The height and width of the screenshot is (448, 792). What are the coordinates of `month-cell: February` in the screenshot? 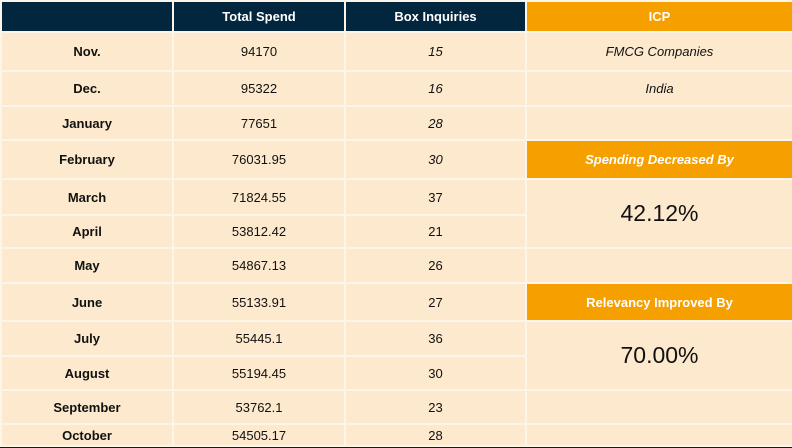 It's located at (87, 159).